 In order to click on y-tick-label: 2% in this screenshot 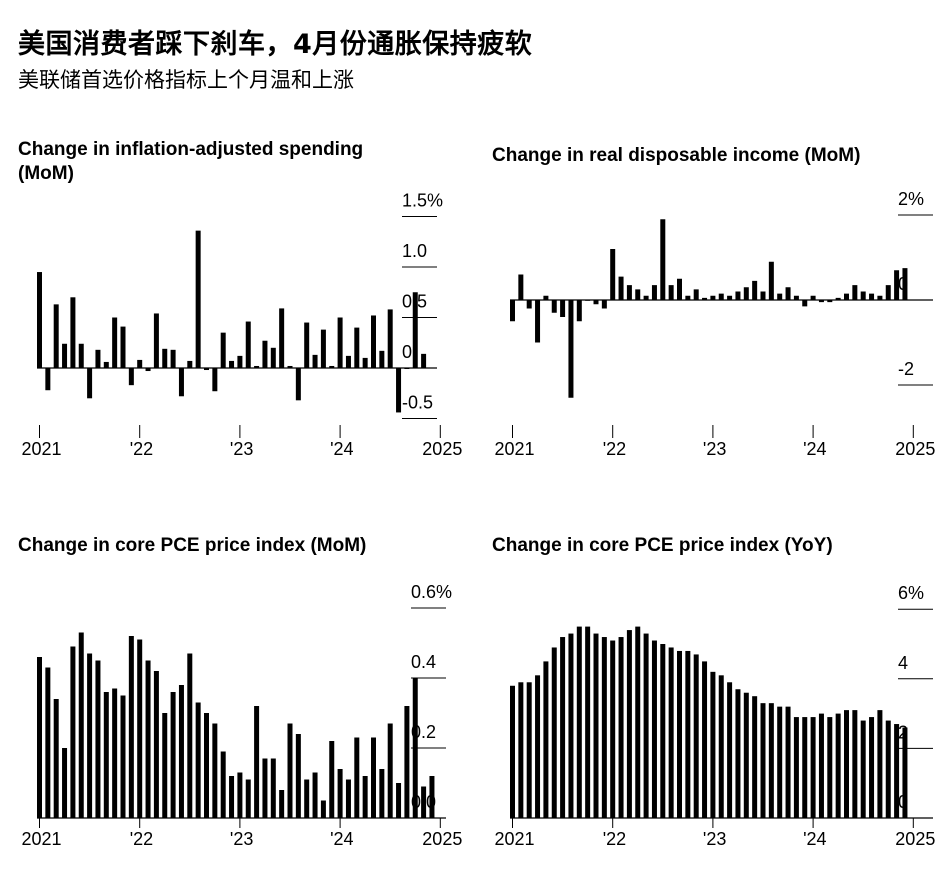, I will do `click(911, 199)`.